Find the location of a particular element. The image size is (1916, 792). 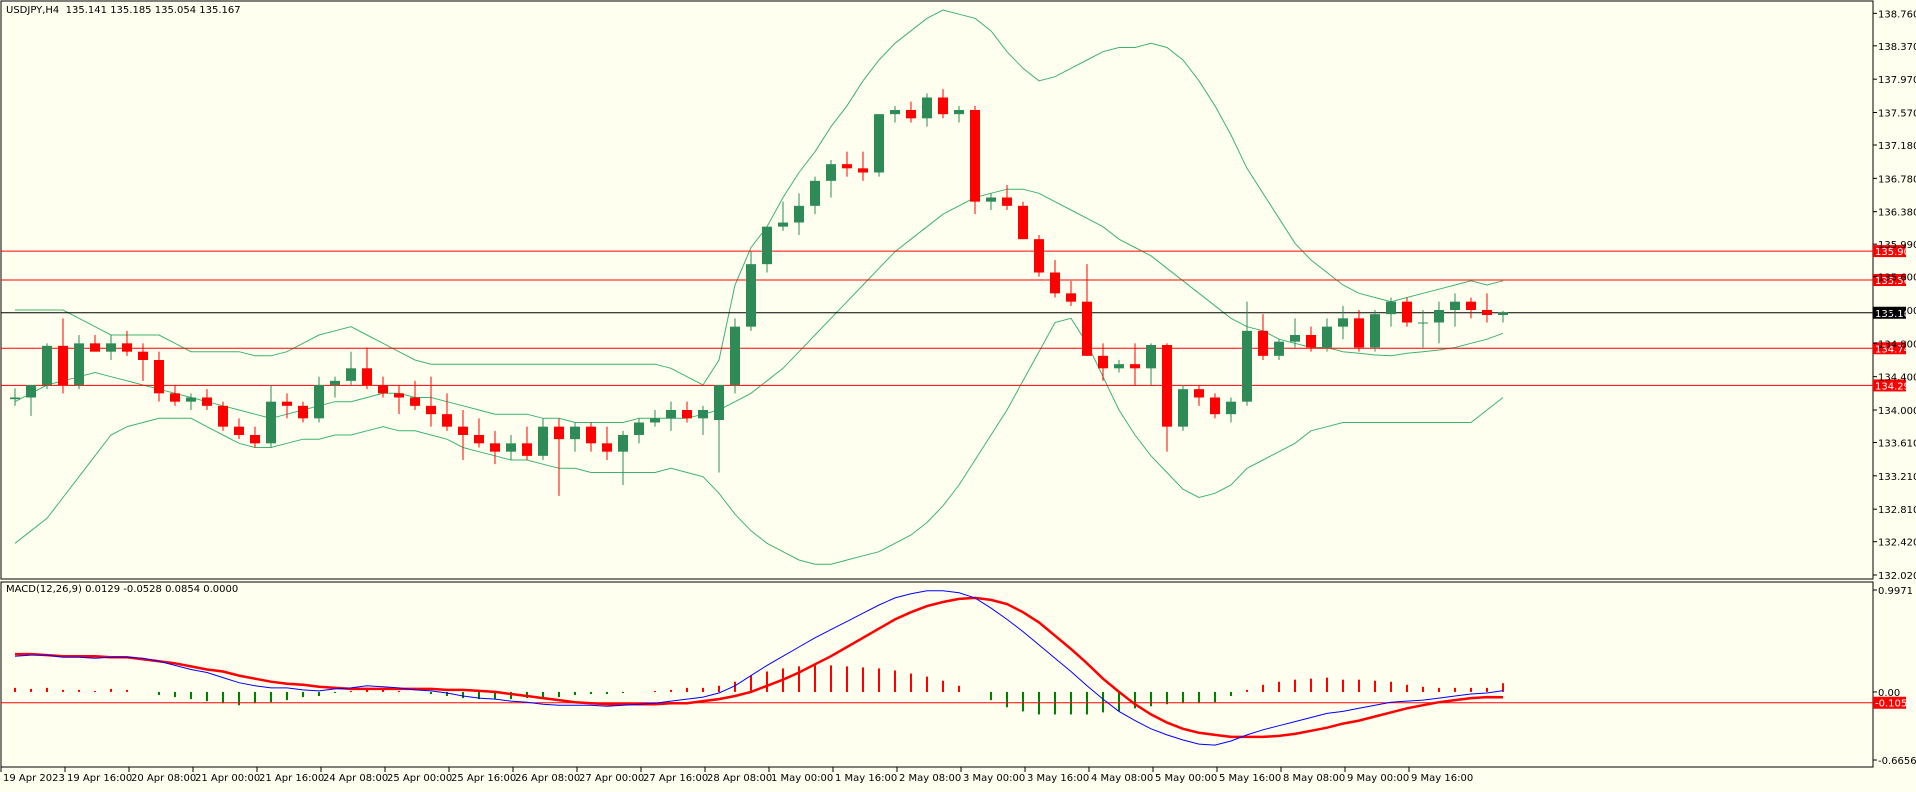

time-tick-label: 21 Apr 00:00 is located at coordinates (227, 778).